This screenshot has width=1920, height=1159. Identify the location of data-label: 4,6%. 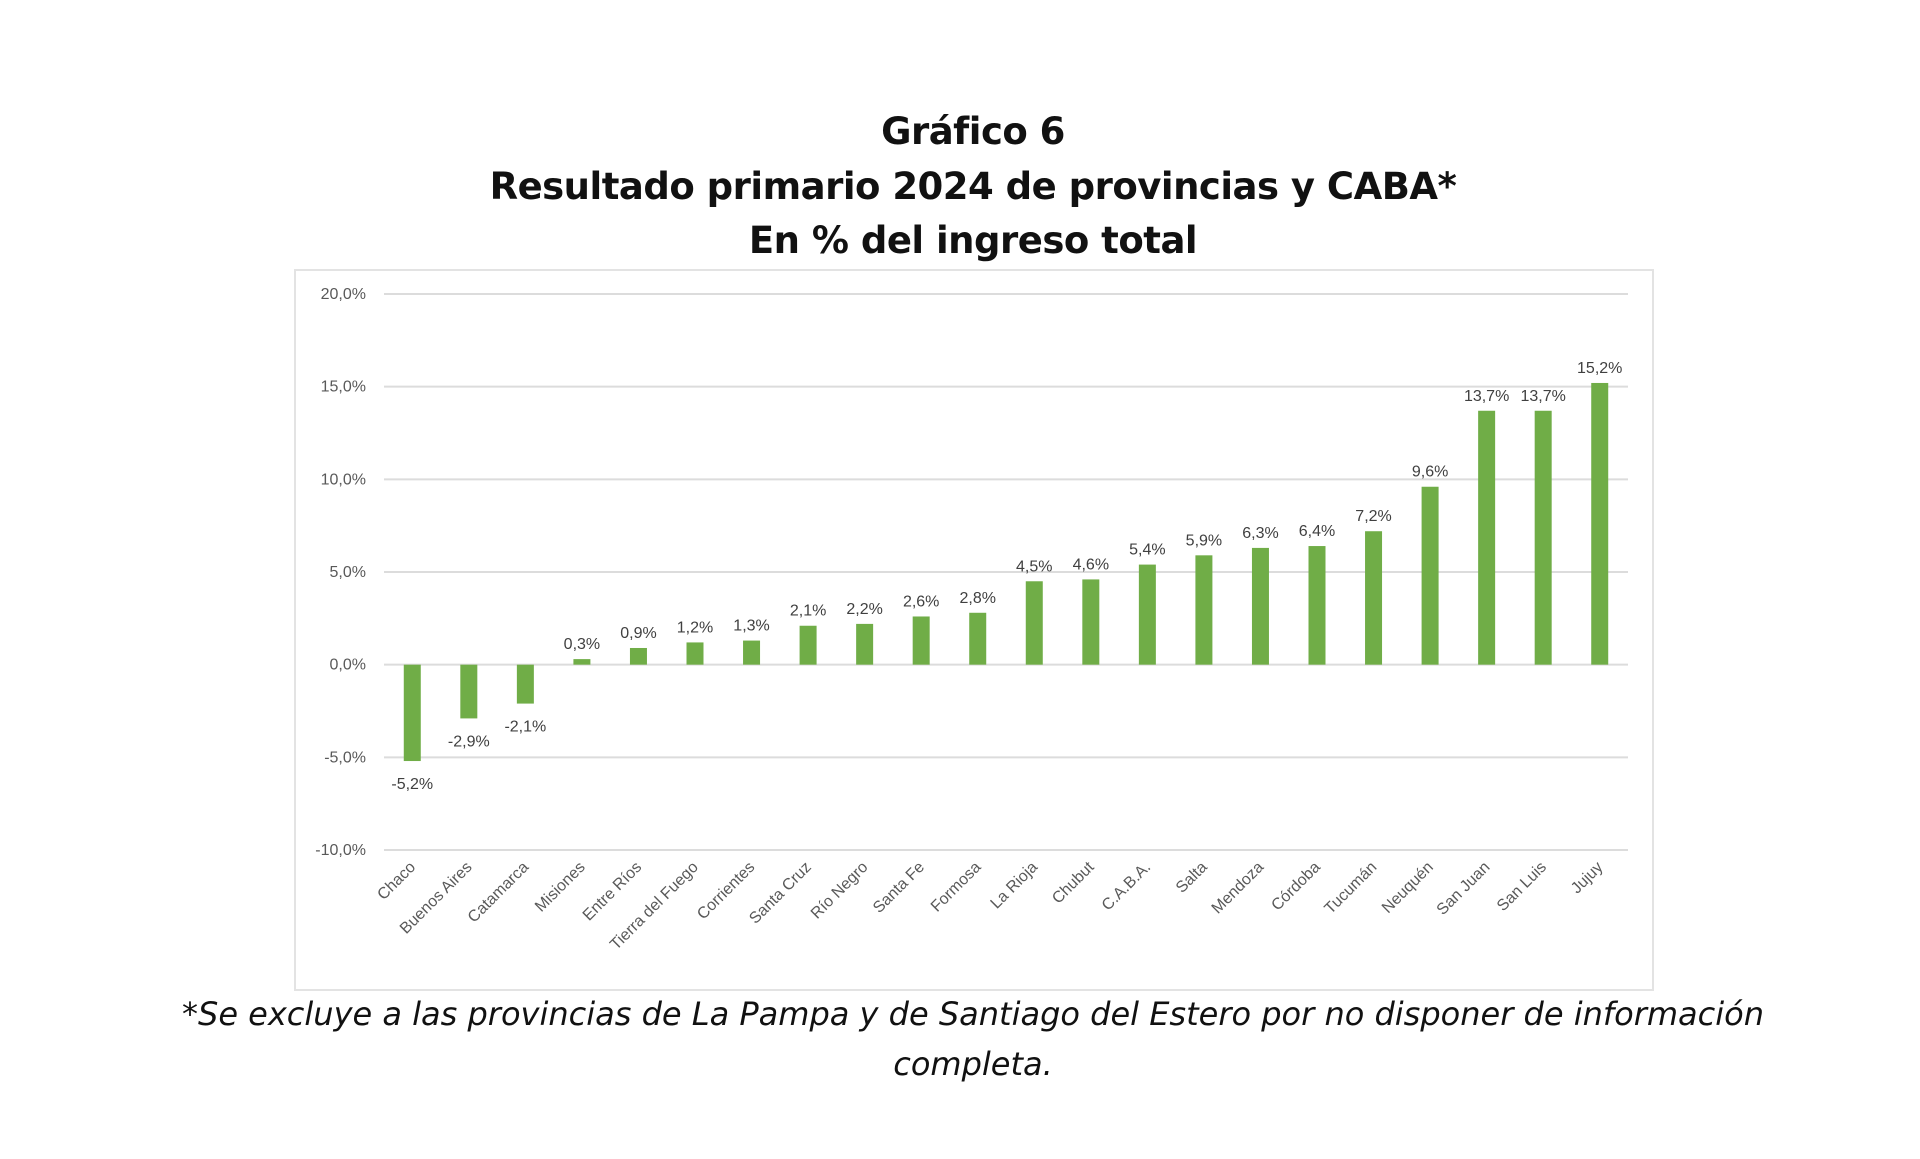
(1091, 564).